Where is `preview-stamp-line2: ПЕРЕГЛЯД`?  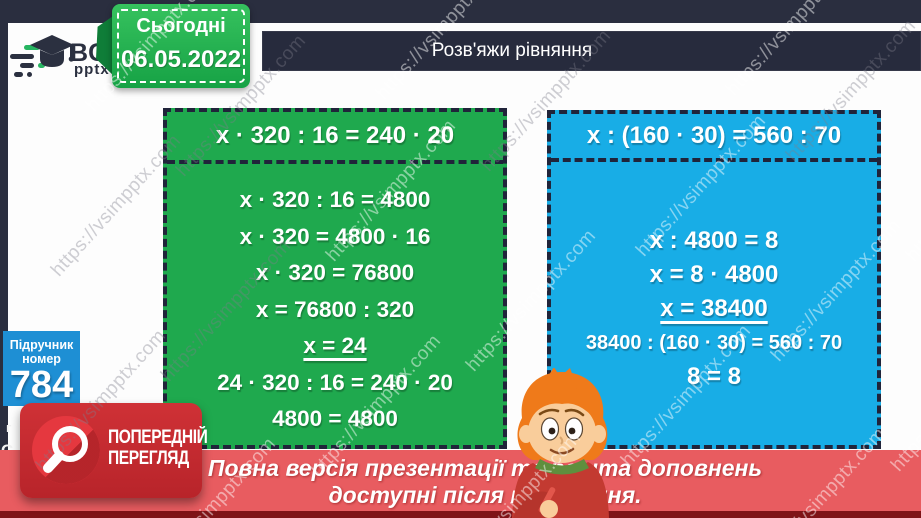 preview-stamp-line2: ПЕРЕГЛЯД is located at coordinates (148, 458).